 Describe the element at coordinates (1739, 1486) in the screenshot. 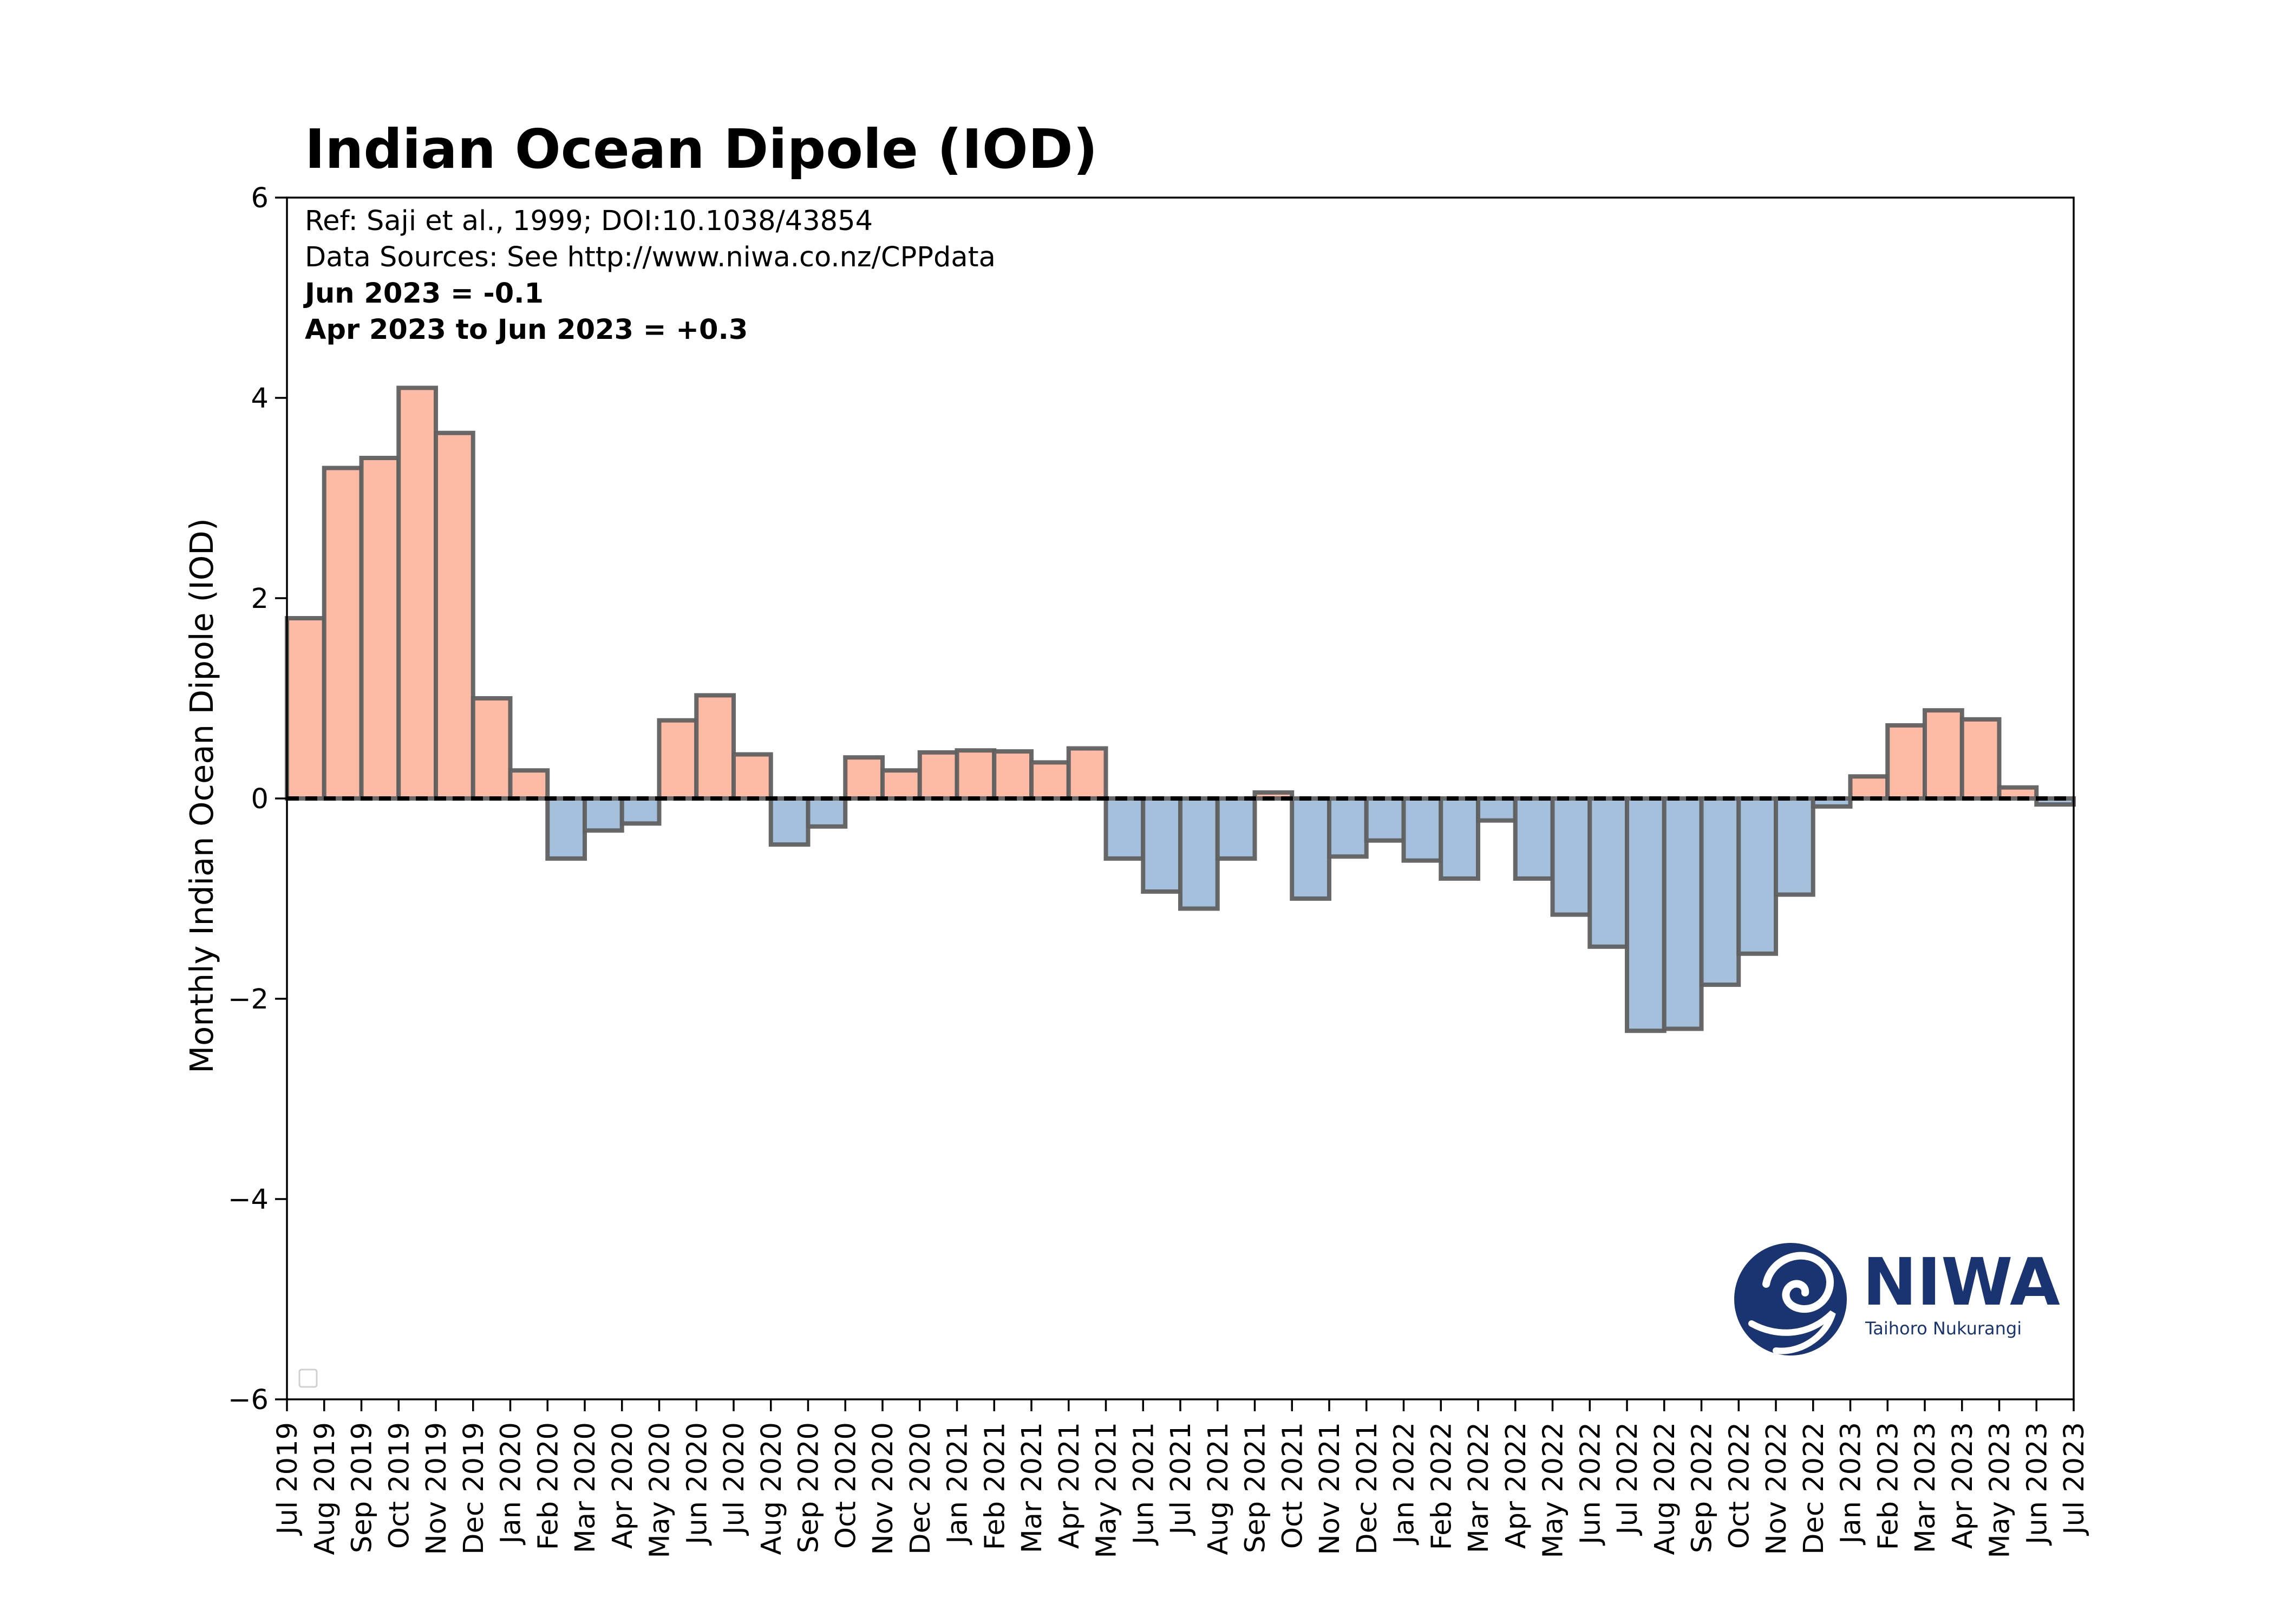

I see `x-tick-label: Oct 2022` at that location.